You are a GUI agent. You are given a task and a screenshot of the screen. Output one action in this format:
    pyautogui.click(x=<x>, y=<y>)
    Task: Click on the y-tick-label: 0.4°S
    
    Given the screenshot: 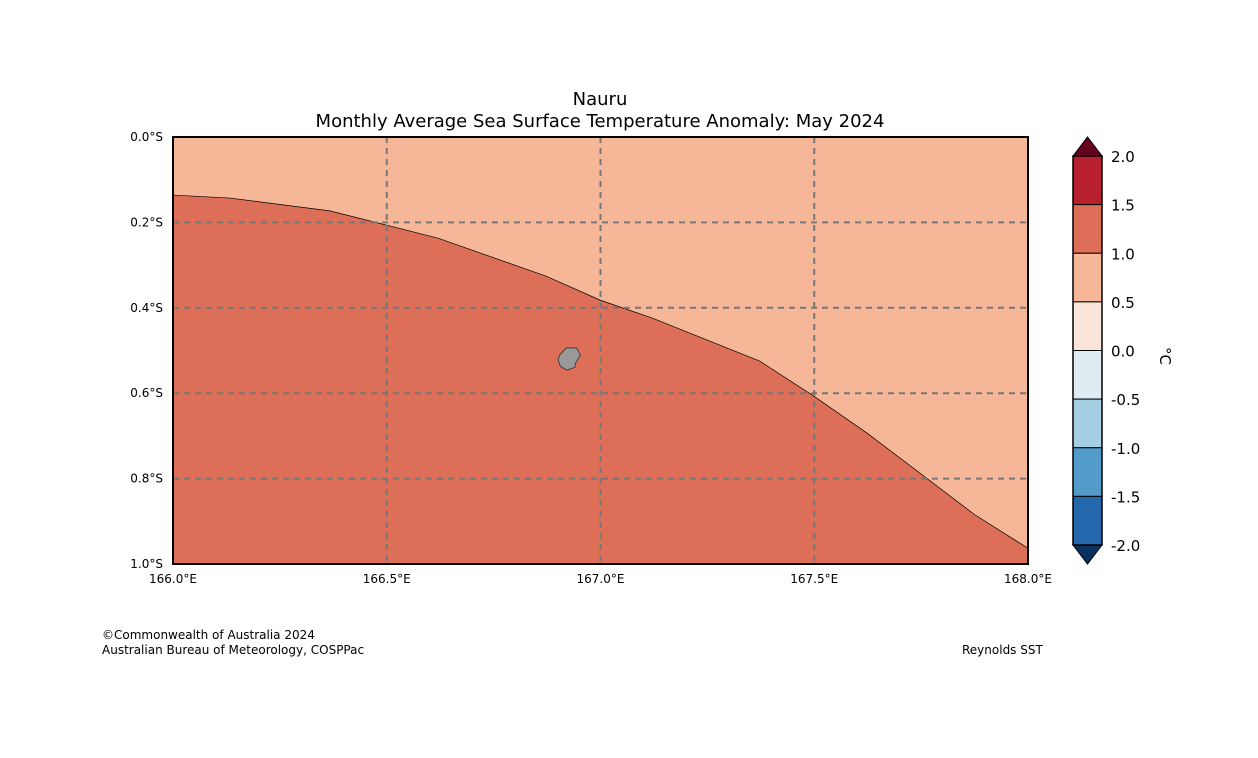 What is the action you would take?
    pyautogui.click(x=146, y=308)
    